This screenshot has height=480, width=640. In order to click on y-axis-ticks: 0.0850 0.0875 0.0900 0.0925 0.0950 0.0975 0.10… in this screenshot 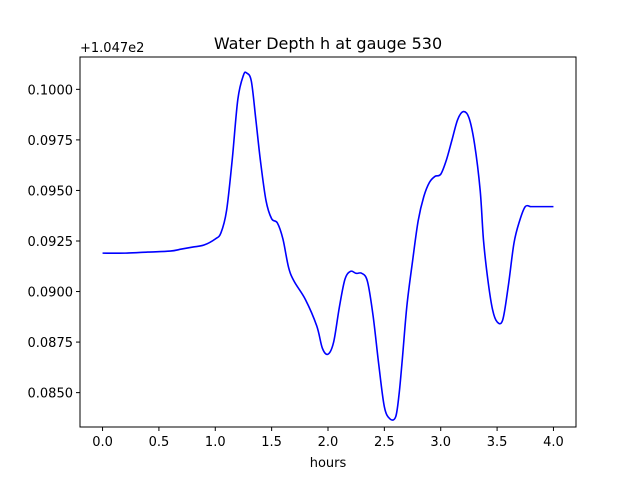, I will do `click(54, 242)`.